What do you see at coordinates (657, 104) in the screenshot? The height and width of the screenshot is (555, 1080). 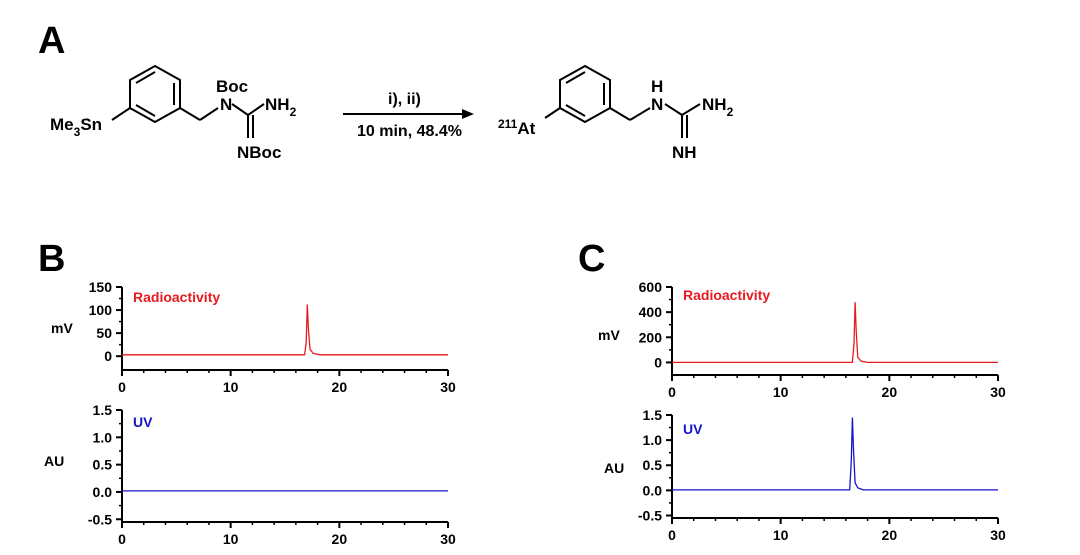 I see `product-n: N` at bounding box center [657, 104].